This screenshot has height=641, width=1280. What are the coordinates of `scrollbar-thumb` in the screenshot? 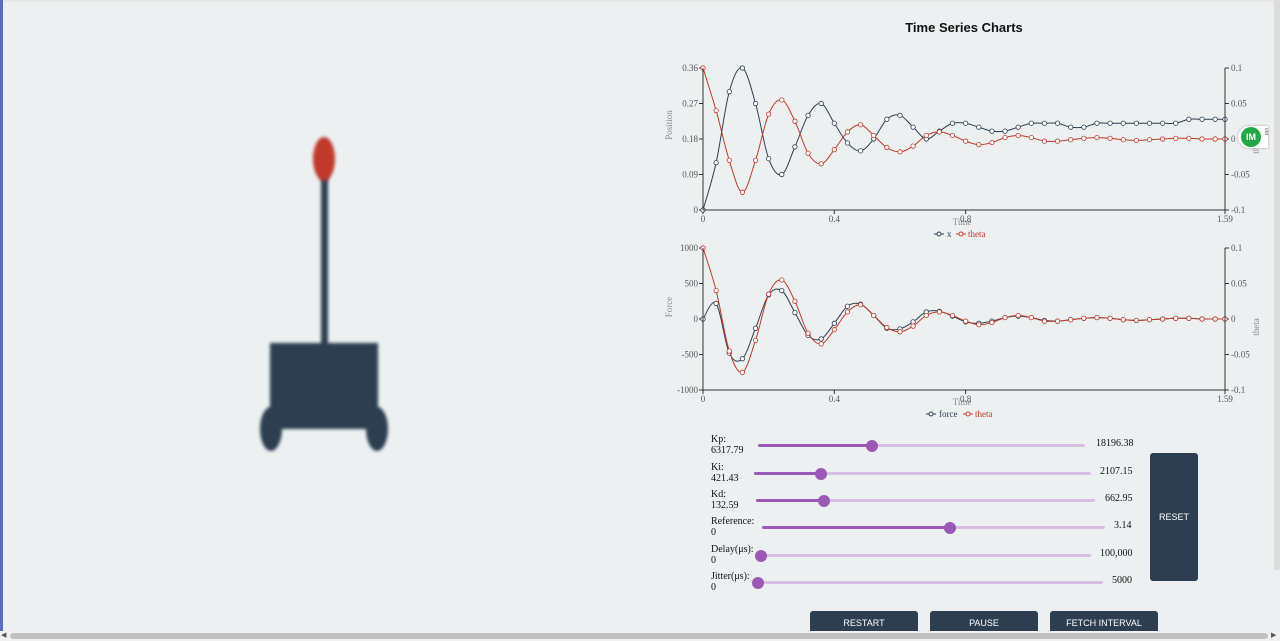 It's located at (639, 636).